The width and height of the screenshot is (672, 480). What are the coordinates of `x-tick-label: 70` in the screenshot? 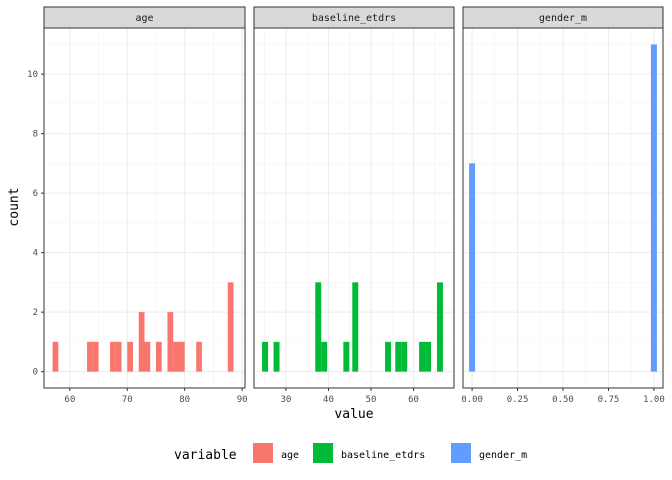 It's located at (127, 400).